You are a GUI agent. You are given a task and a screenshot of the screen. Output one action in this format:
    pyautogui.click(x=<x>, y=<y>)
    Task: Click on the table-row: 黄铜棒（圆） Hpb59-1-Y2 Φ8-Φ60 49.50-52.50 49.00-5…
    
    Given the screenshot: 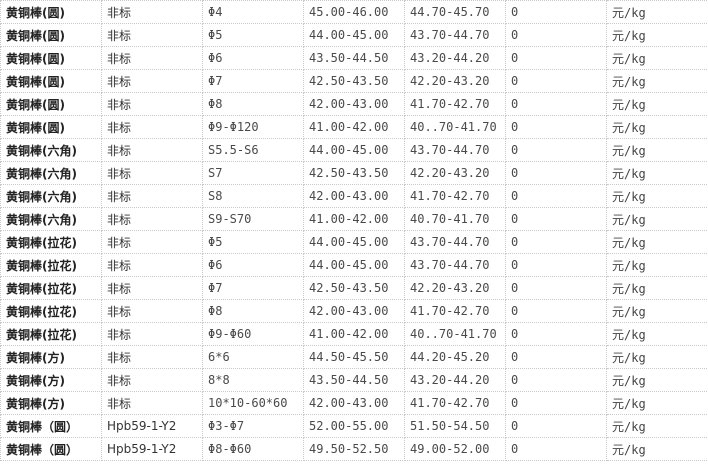 What is the action you would take?
    pyautogui.click(x=354, y=449)
    